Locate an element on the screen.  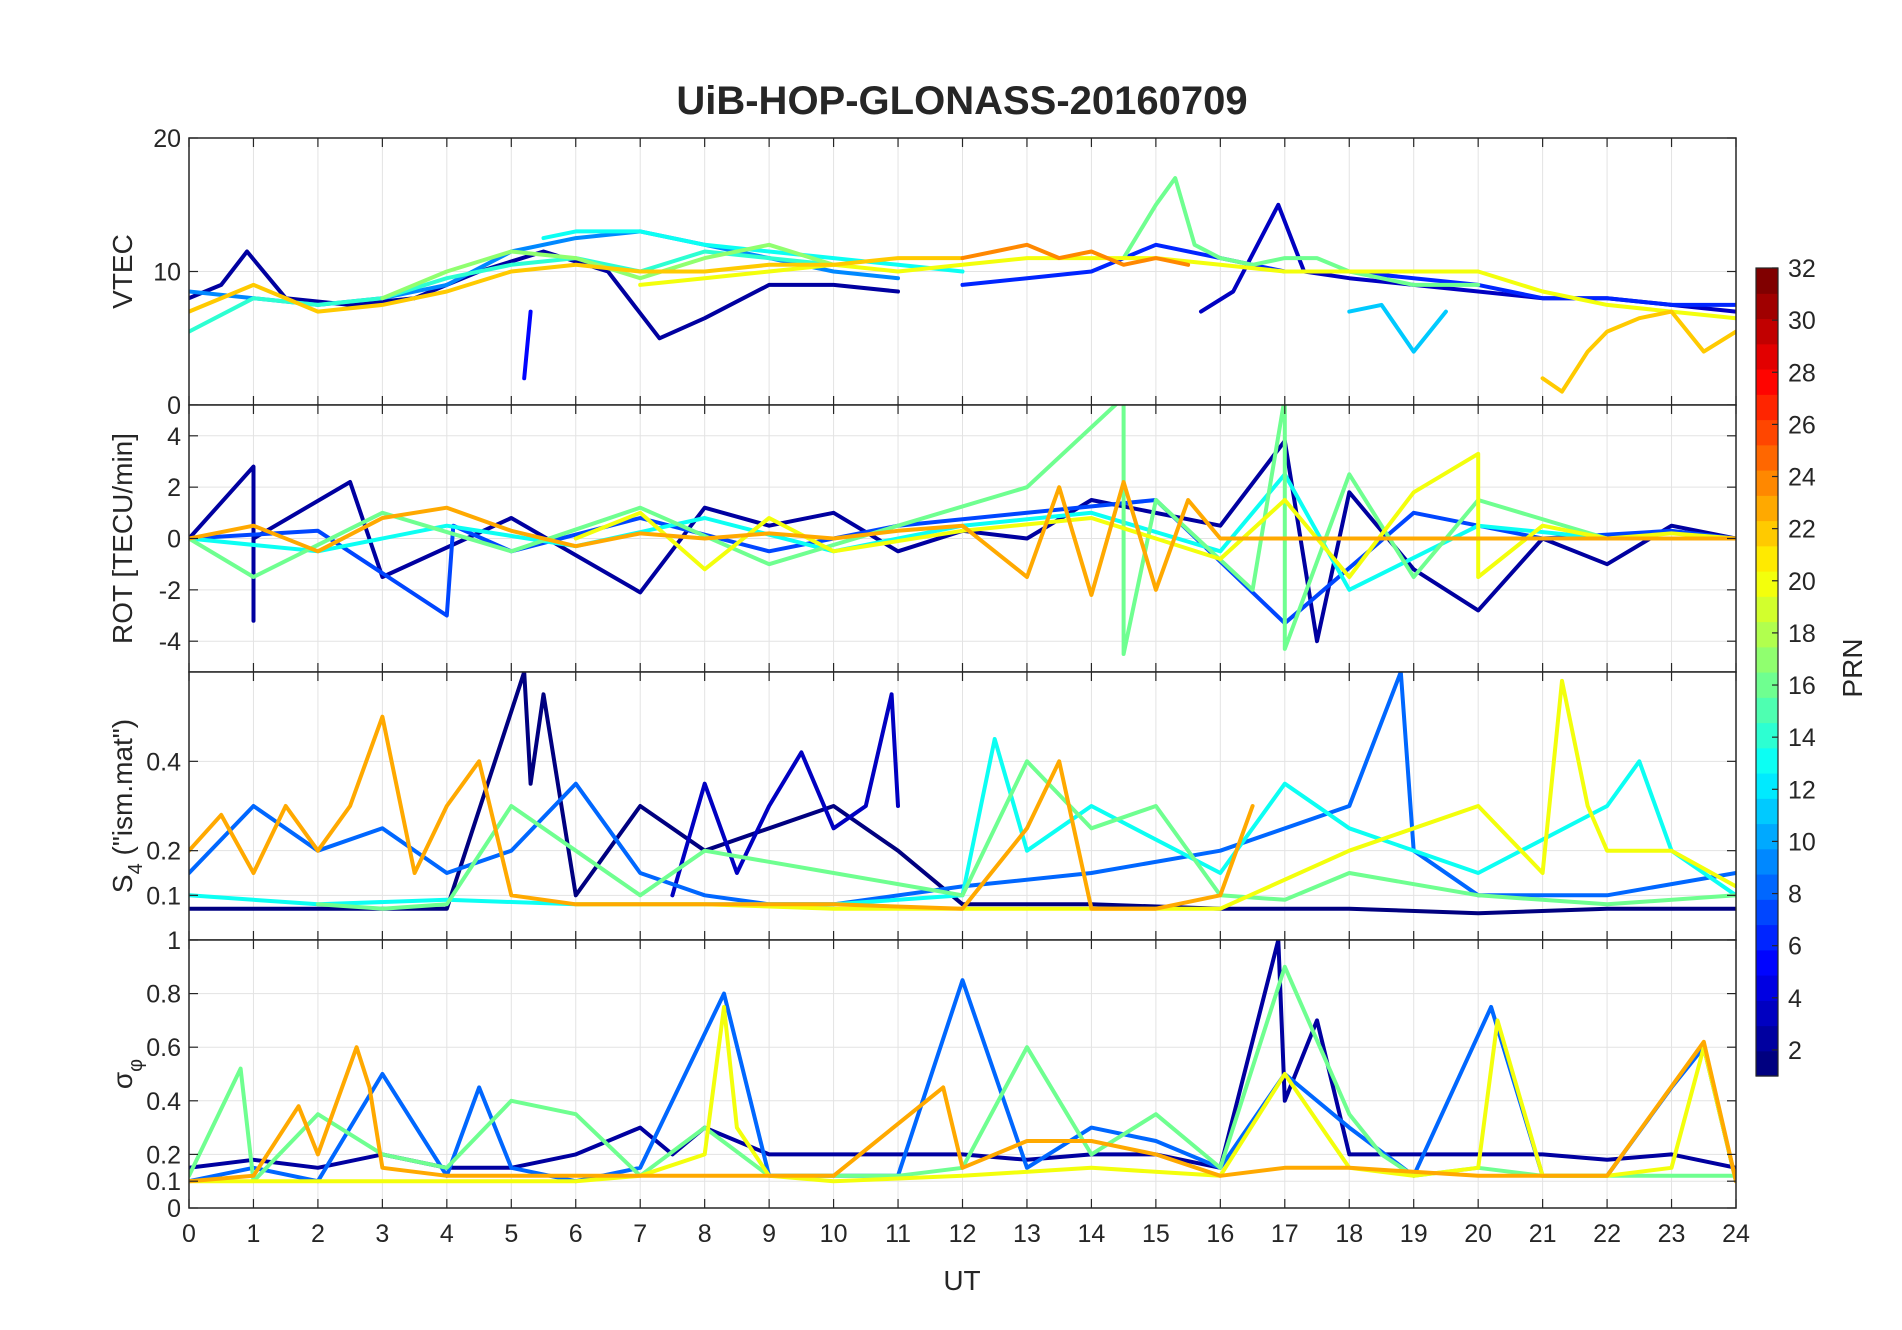
colorbar-tick-label: 8 is located at coordinates (1795, 895).